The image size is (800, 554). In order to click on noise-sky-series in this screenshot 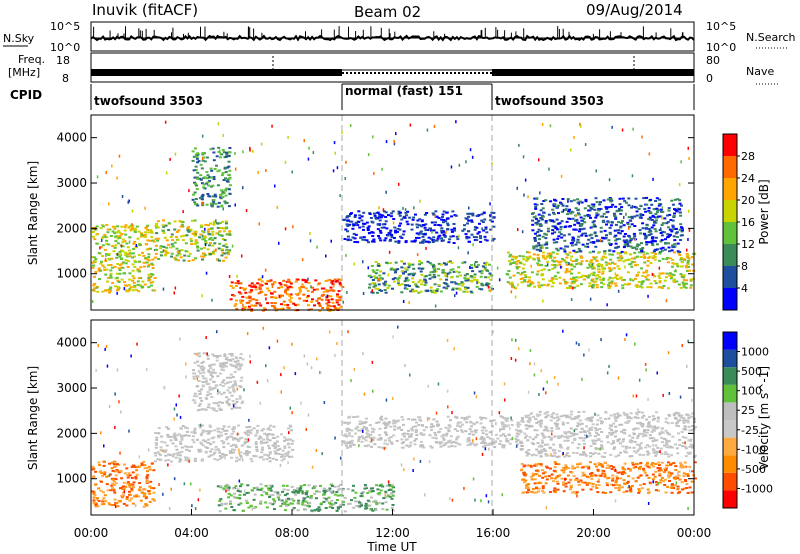, I will do `click(392, 38)`.